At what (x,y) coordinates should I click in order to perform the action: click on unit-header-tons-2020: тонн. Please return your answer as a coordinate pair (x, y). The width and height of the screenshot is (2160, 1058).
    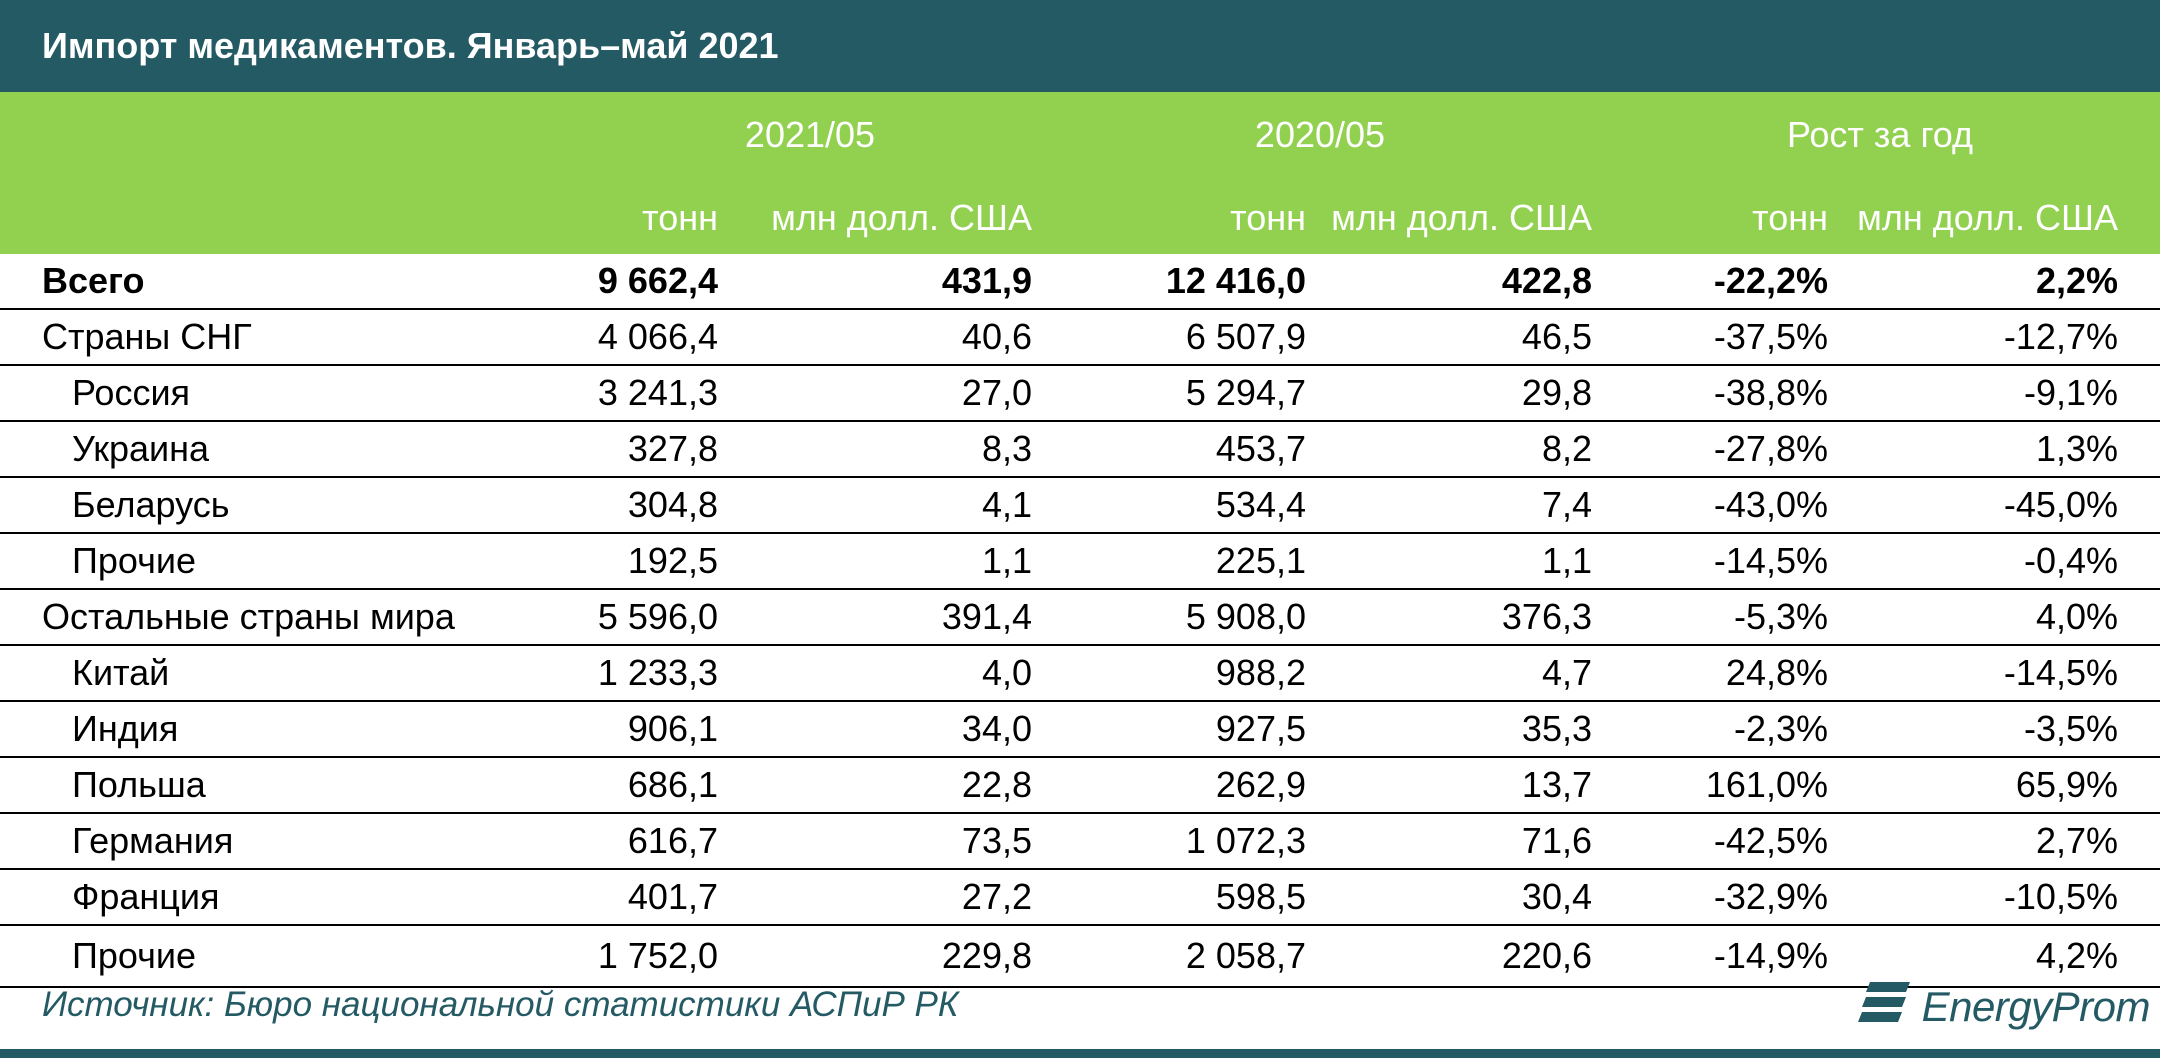
    Looking at the image, I should click on (1268, 217).